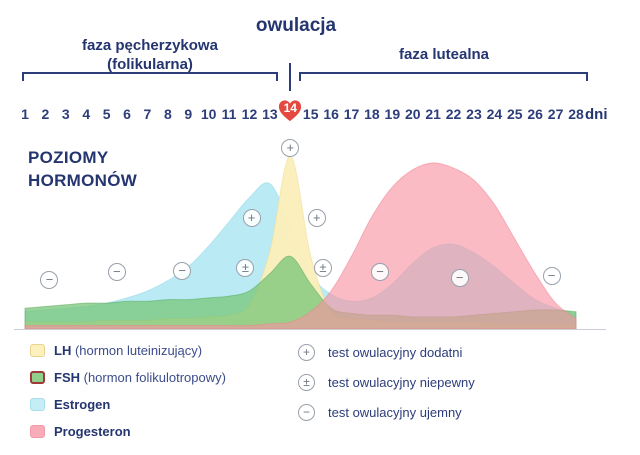 The height and width of the screenshot is (455, 640). I want to click on day-label: 22, so click(453, 114).